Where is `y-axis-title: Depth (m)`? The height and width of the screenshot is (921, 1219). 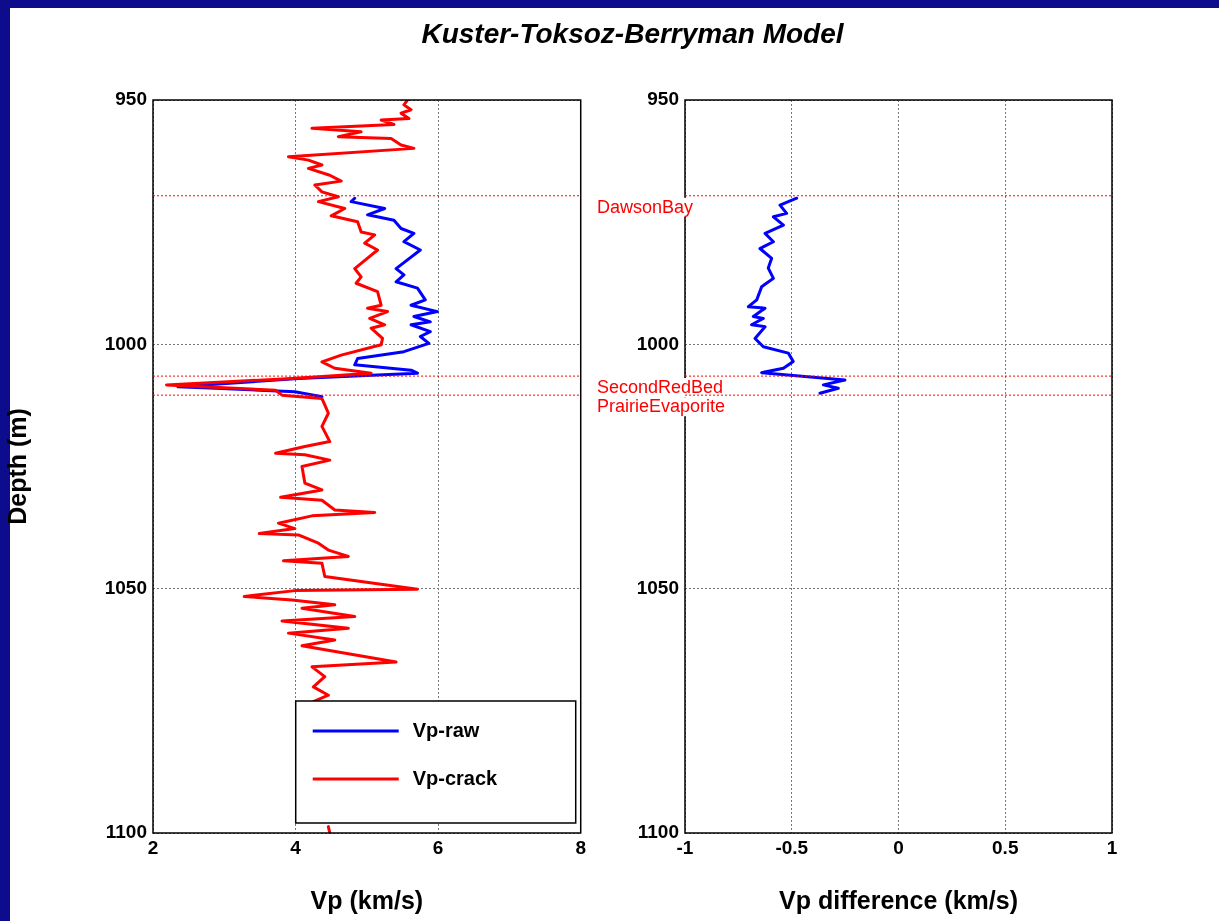
y-axis-title: Depth (m) is located at coordinates (16, 466).